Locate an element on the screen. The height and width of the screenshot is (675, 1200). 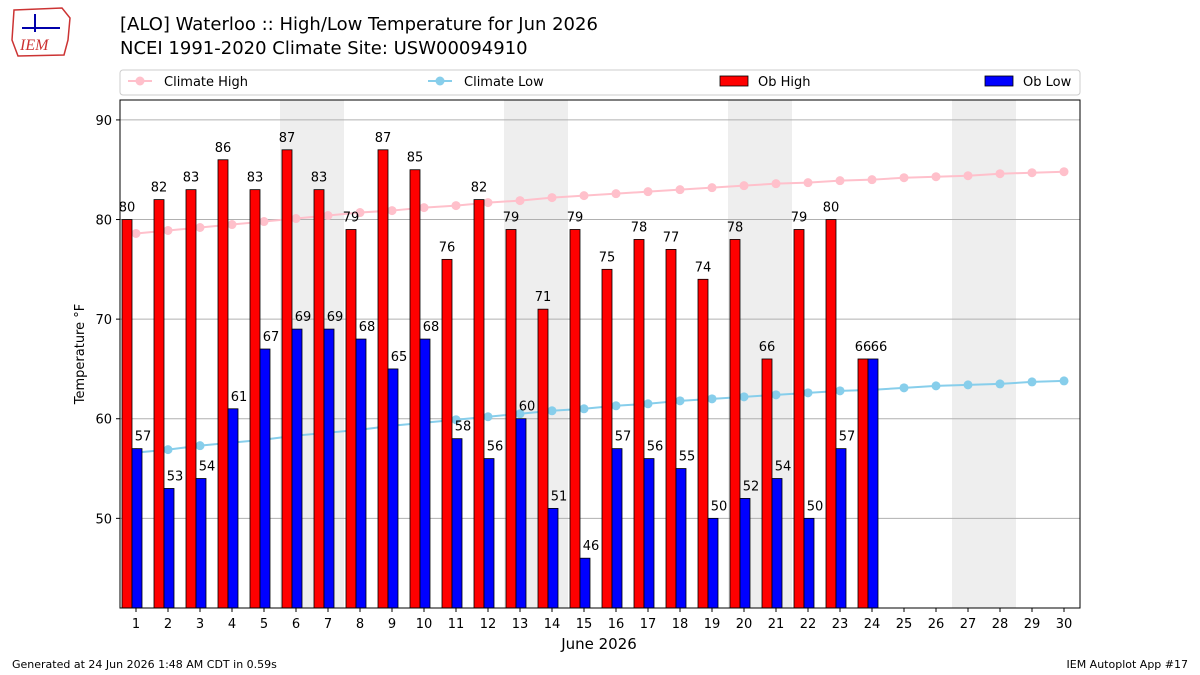
bar-value-label: 78 is located at coordinates (639, 227).